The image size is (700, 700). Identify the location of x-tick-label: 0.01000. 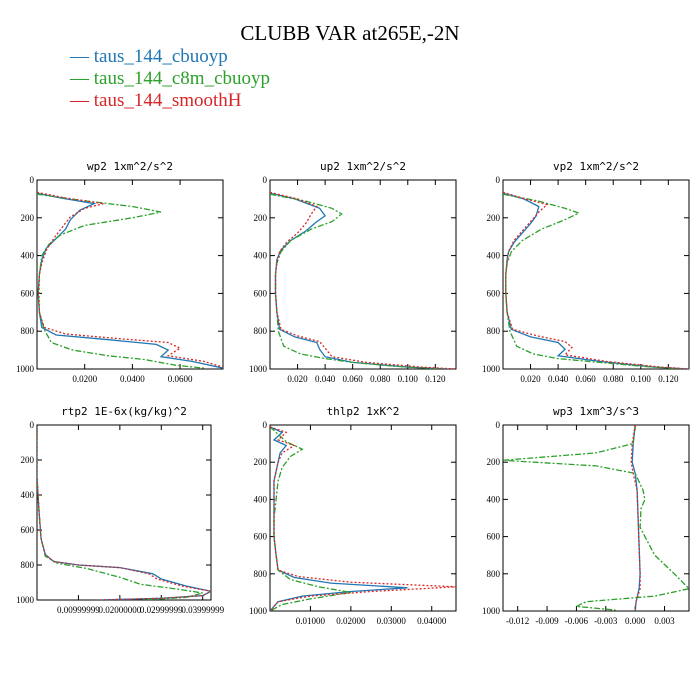
(311, 621).